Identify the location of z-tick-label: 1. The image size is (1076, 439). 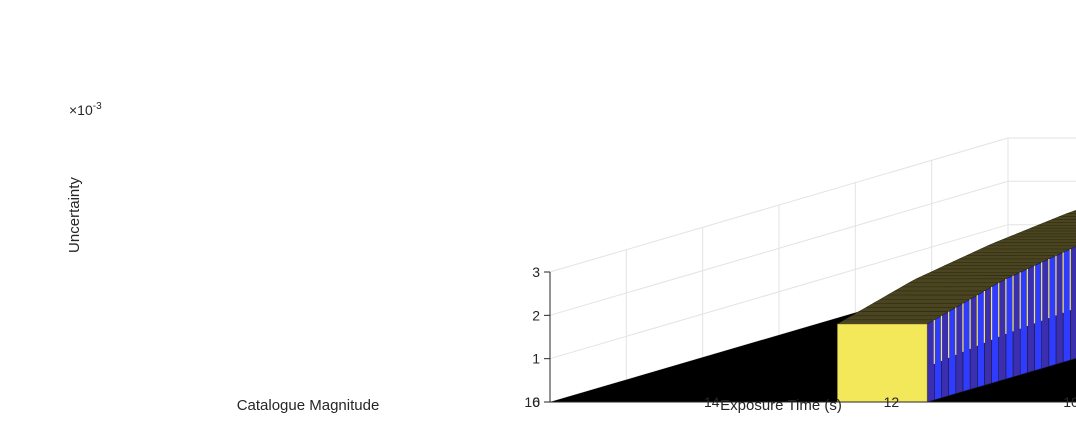
(536, 359).